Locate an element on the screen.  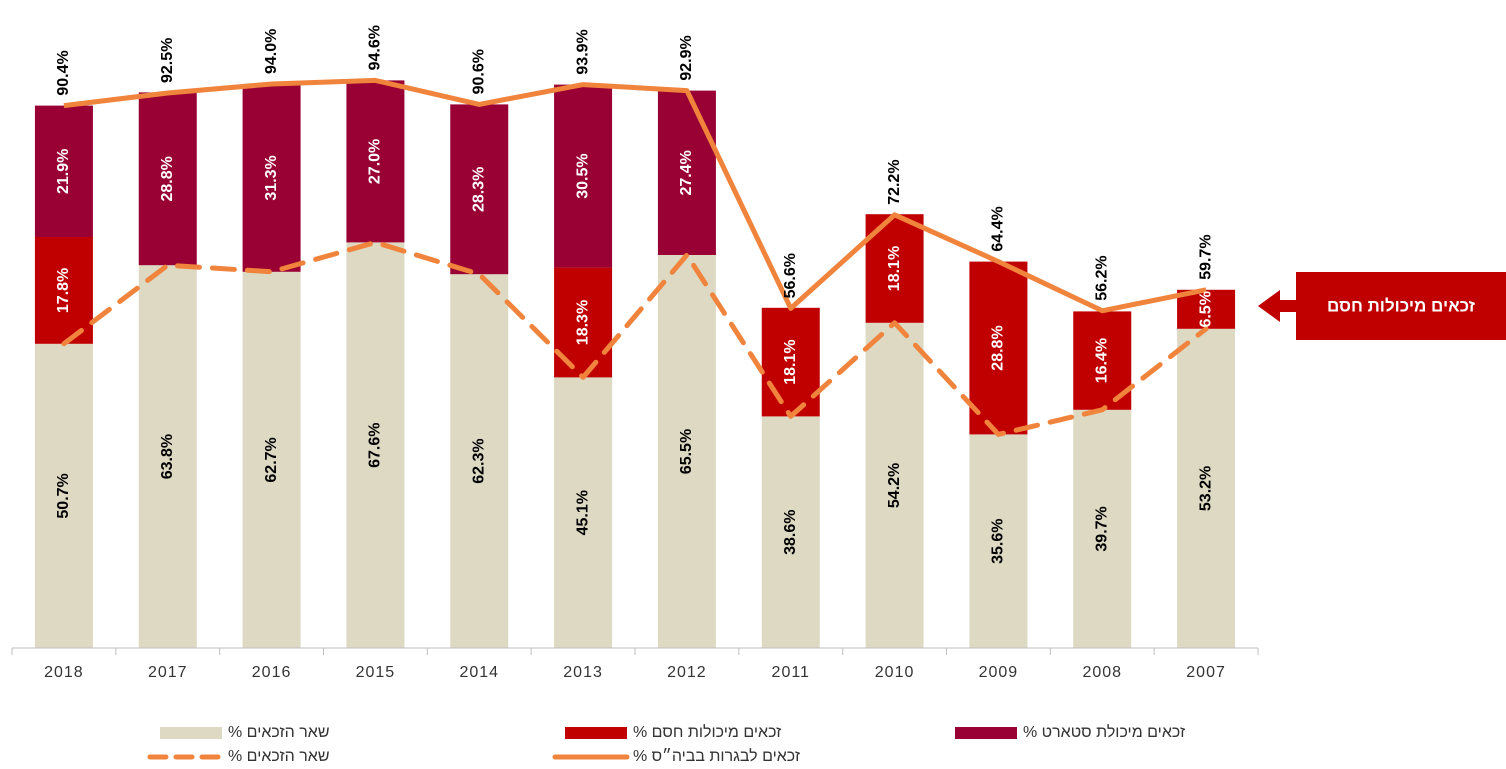
bar-value-label: 28.3% is located at coordinates (478, 189).